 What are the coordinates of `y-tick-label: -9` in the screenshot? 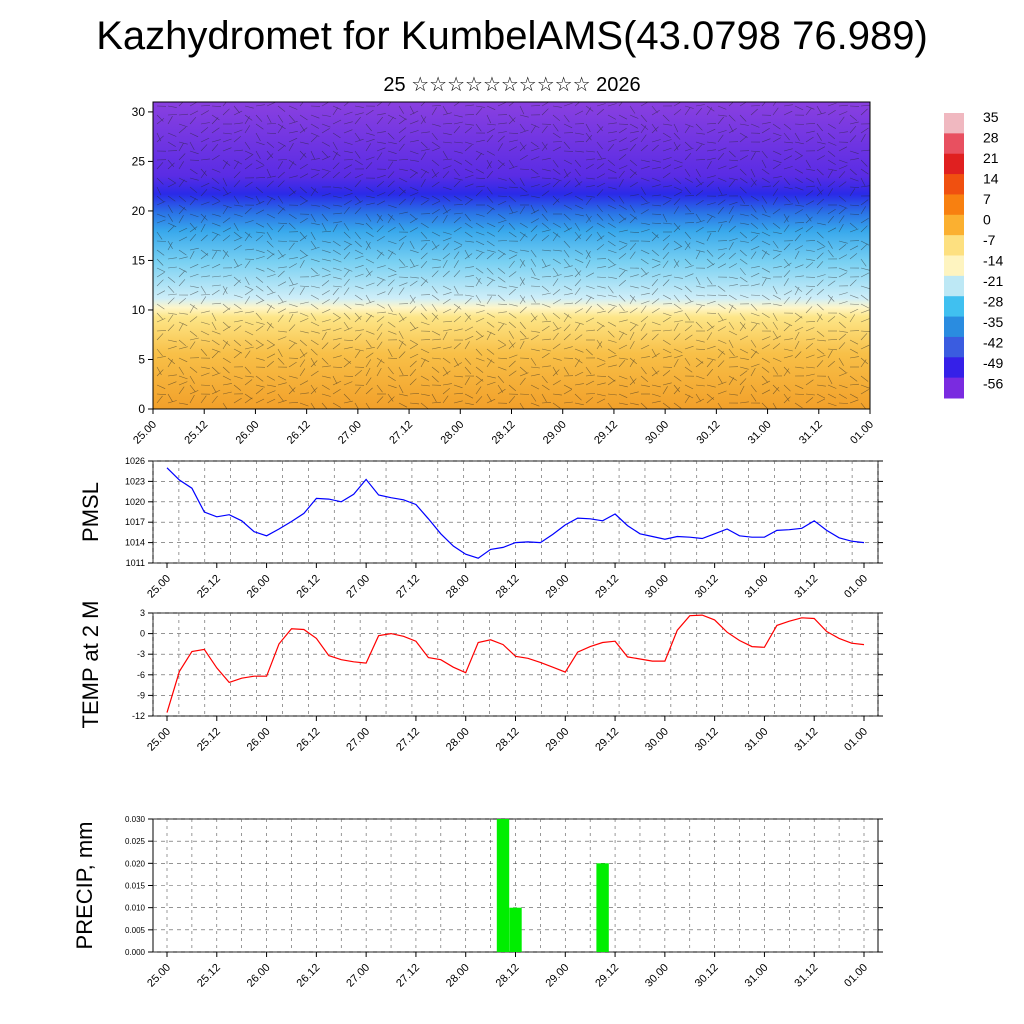 It's located at (141, 695).